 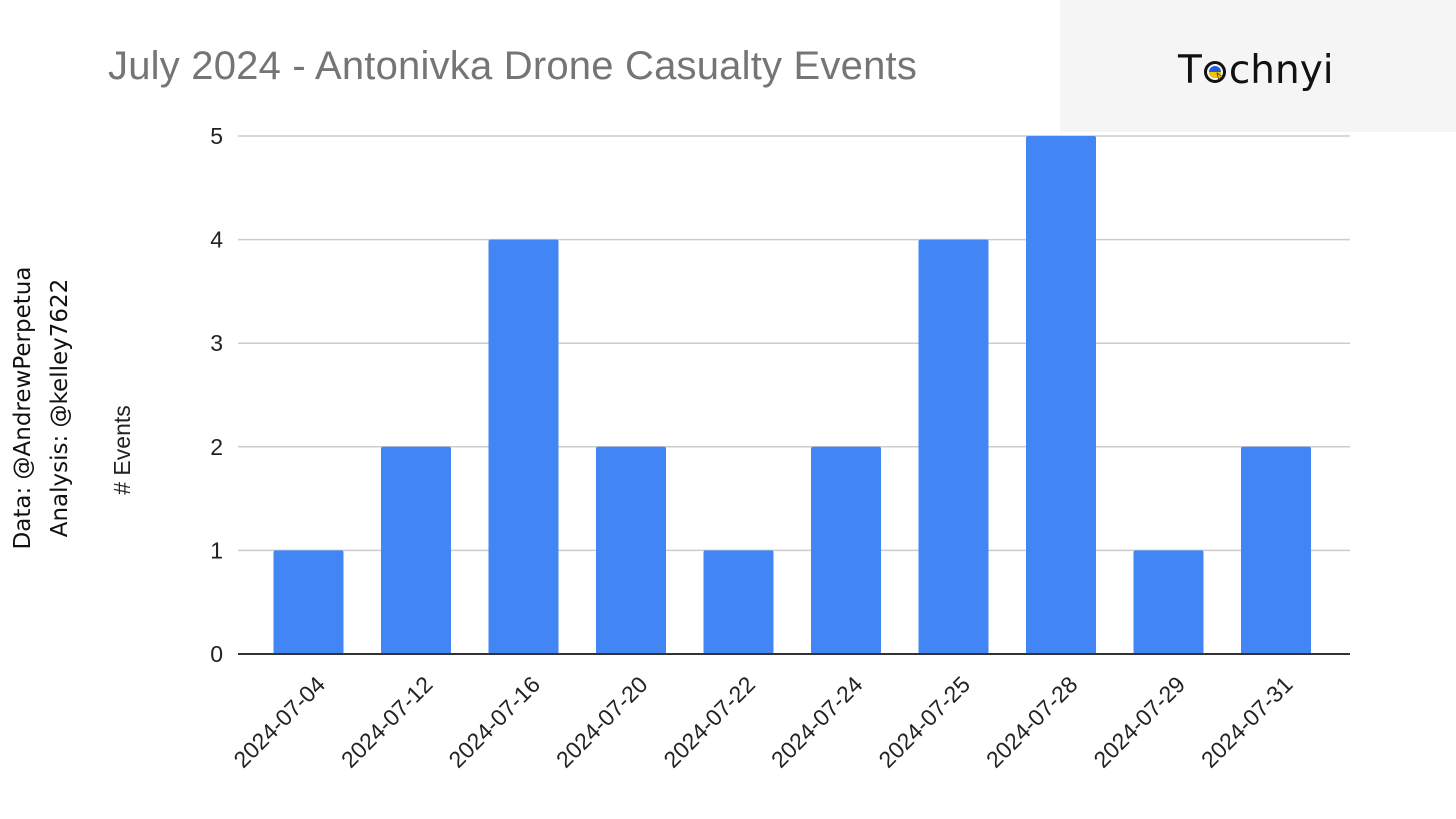 What do you see at coordinates (387, 722) in the screenshot?
I see `x-tick-label: 2024-07-12` at bounding box center [387, 722].